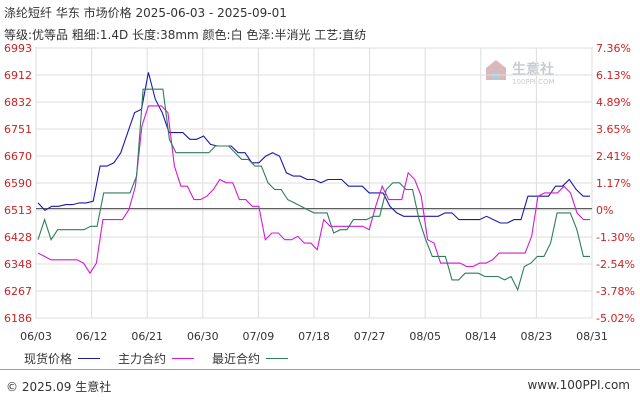 The height and width of the screenshot is (400, 640). What do you see at coordinates (142, 359) in the screenshot?
I see `legend-label-main: 主力合约` at bounding box center [142, 359].